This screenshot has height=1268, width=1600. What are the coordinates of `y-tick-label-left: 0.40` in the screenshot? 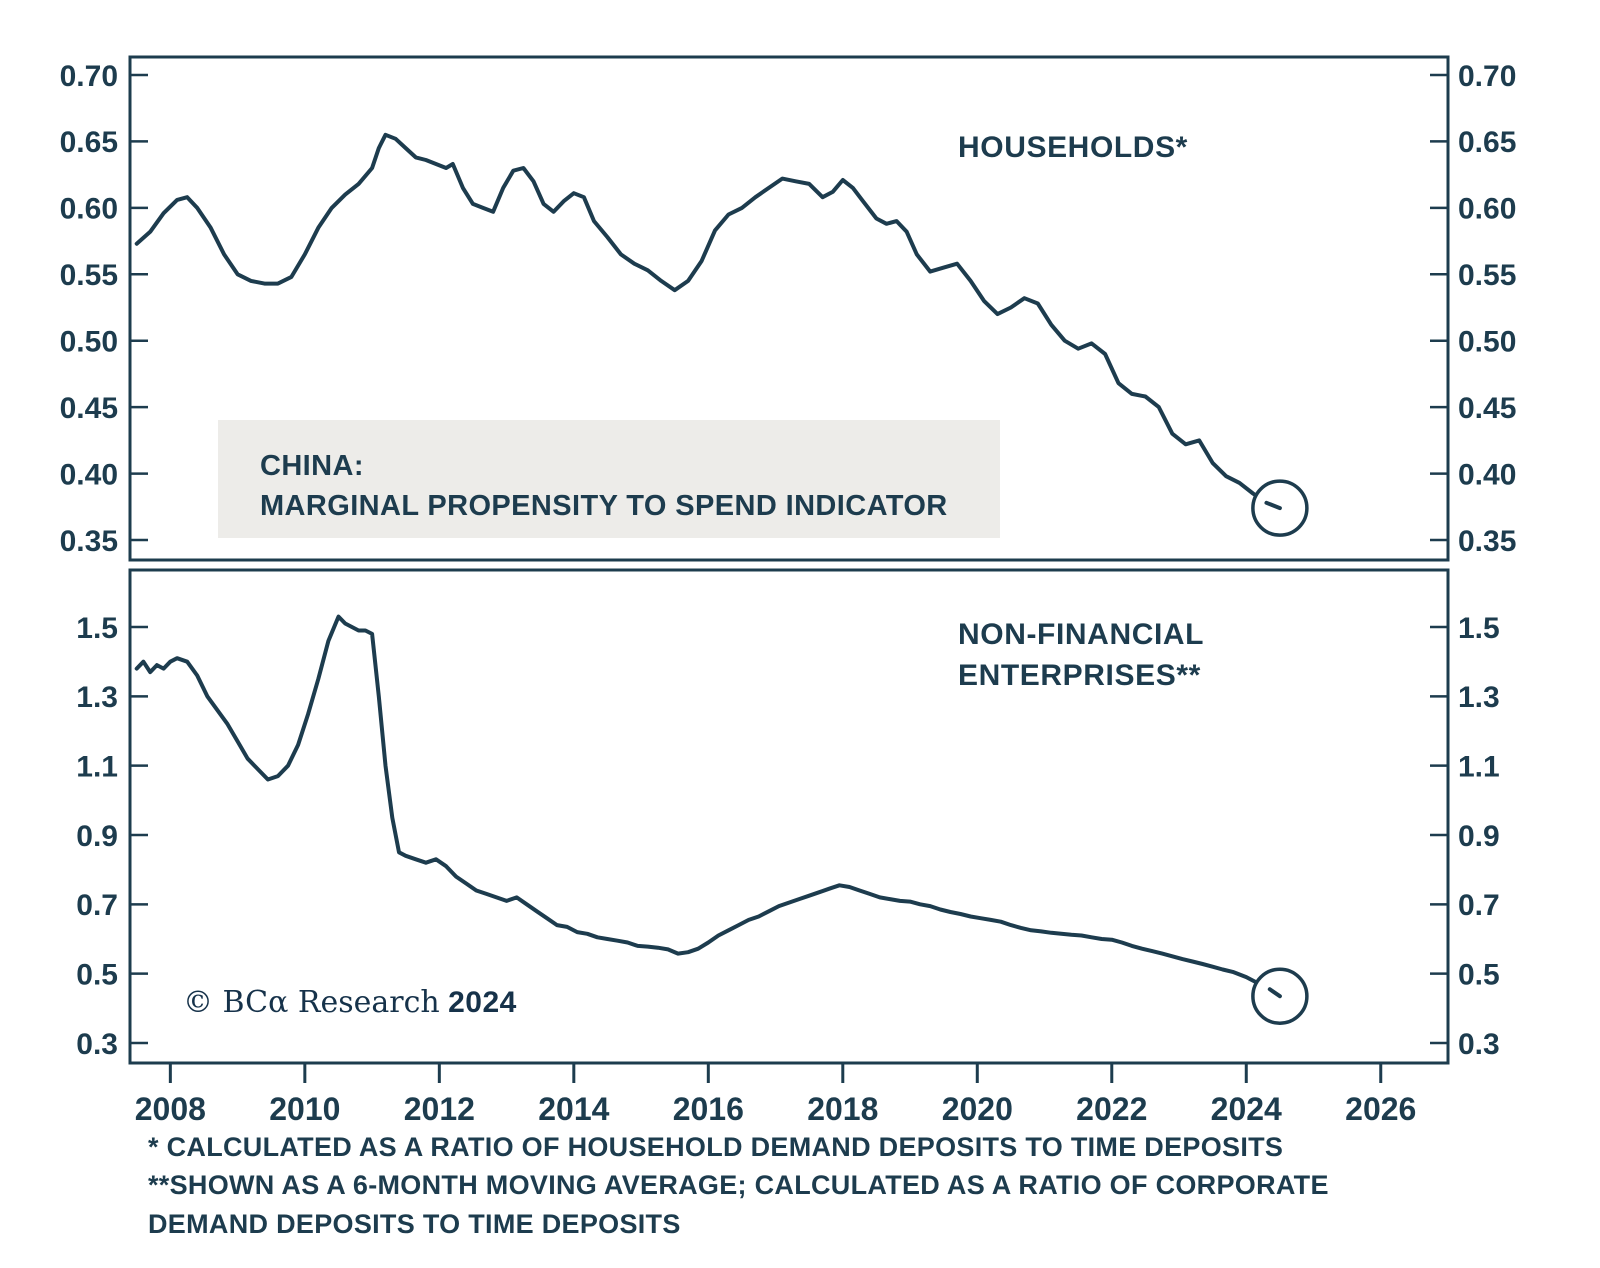 It's located at (89, 474).